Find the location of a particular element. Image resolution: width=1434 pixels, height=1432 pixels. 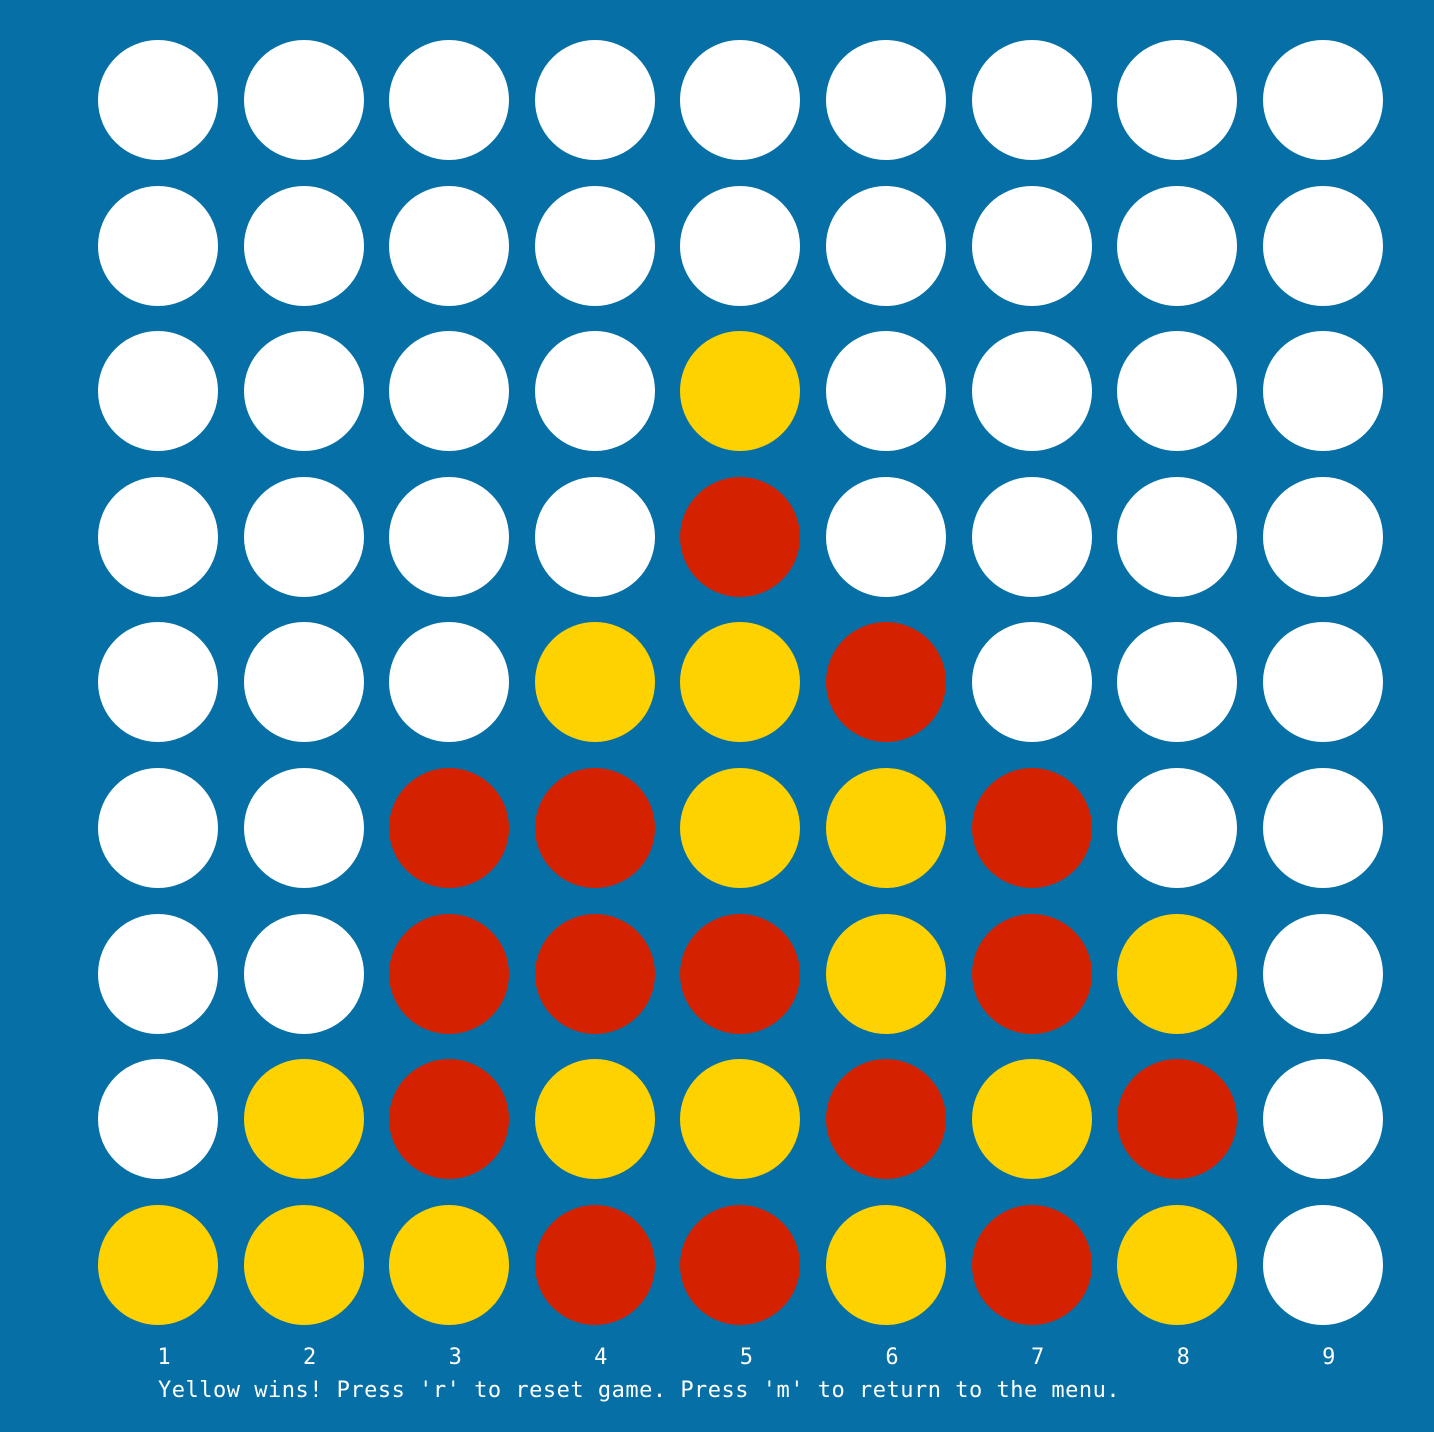

column-label-6: 6 is located at coordinates (892, 1357).